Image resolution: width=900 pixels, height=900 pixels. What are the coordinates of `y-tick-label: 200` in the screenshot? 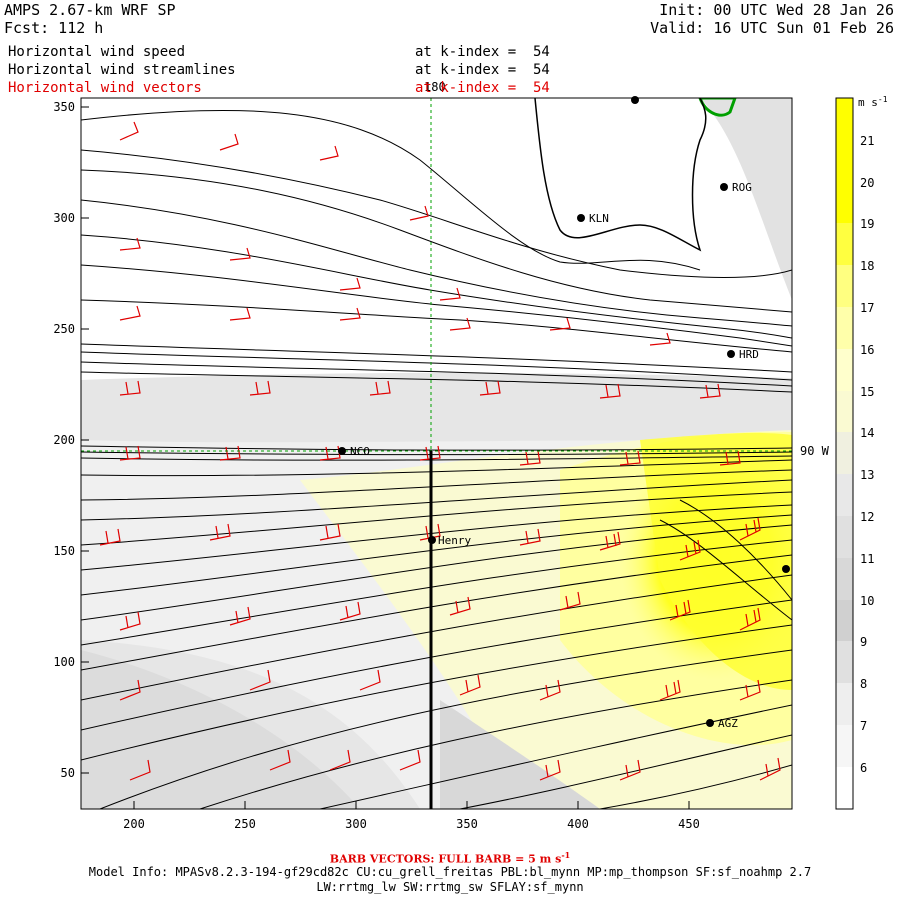 It's located at (64, 440).